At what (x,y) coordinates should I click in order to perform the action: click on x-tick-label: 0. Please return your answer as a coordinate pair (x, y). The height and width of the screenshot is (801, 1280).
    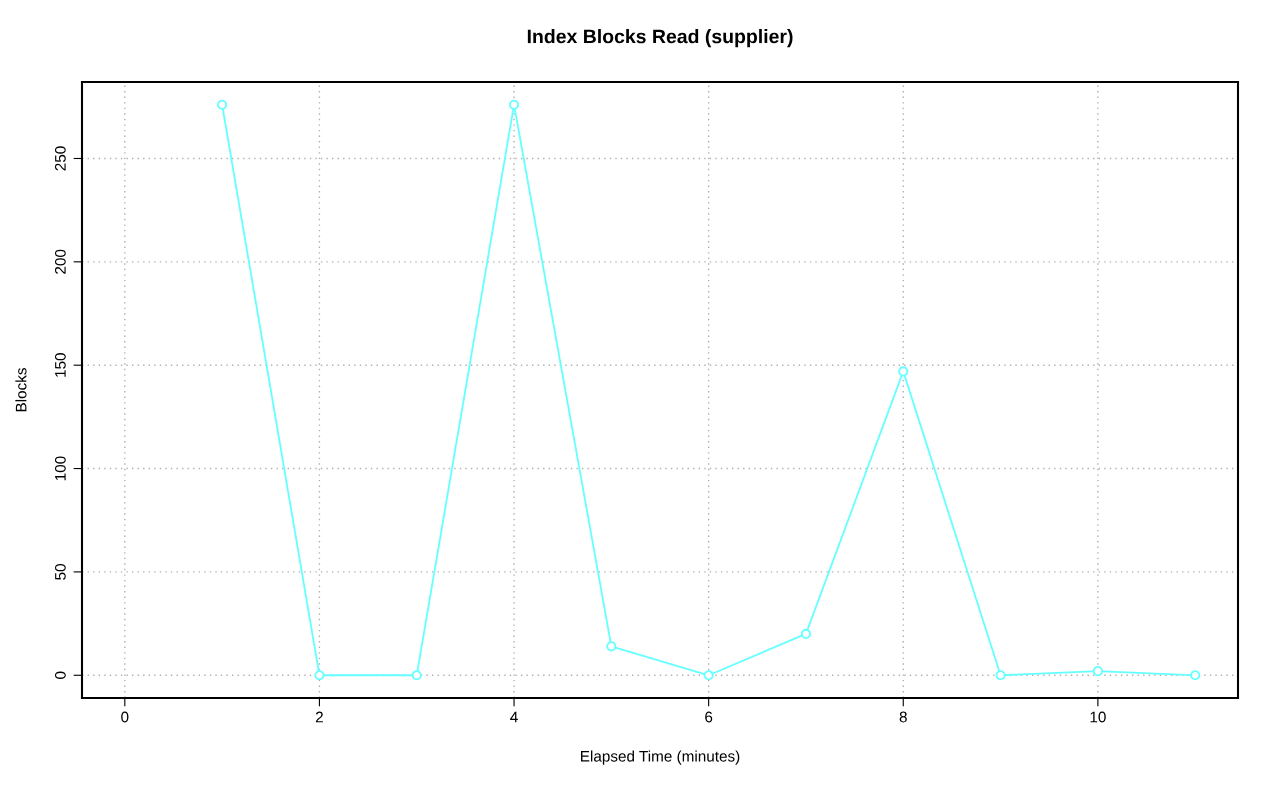
    Looking at the image, I should click on (125, 717).